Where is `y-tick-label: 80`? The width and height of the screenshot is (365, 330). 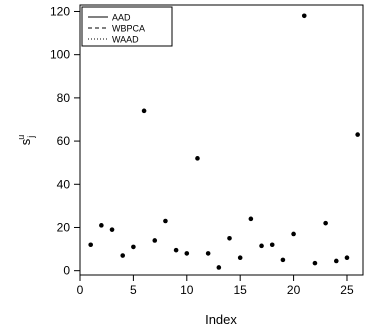
y-tick-label: 80 is located at coordinates (64, 98).